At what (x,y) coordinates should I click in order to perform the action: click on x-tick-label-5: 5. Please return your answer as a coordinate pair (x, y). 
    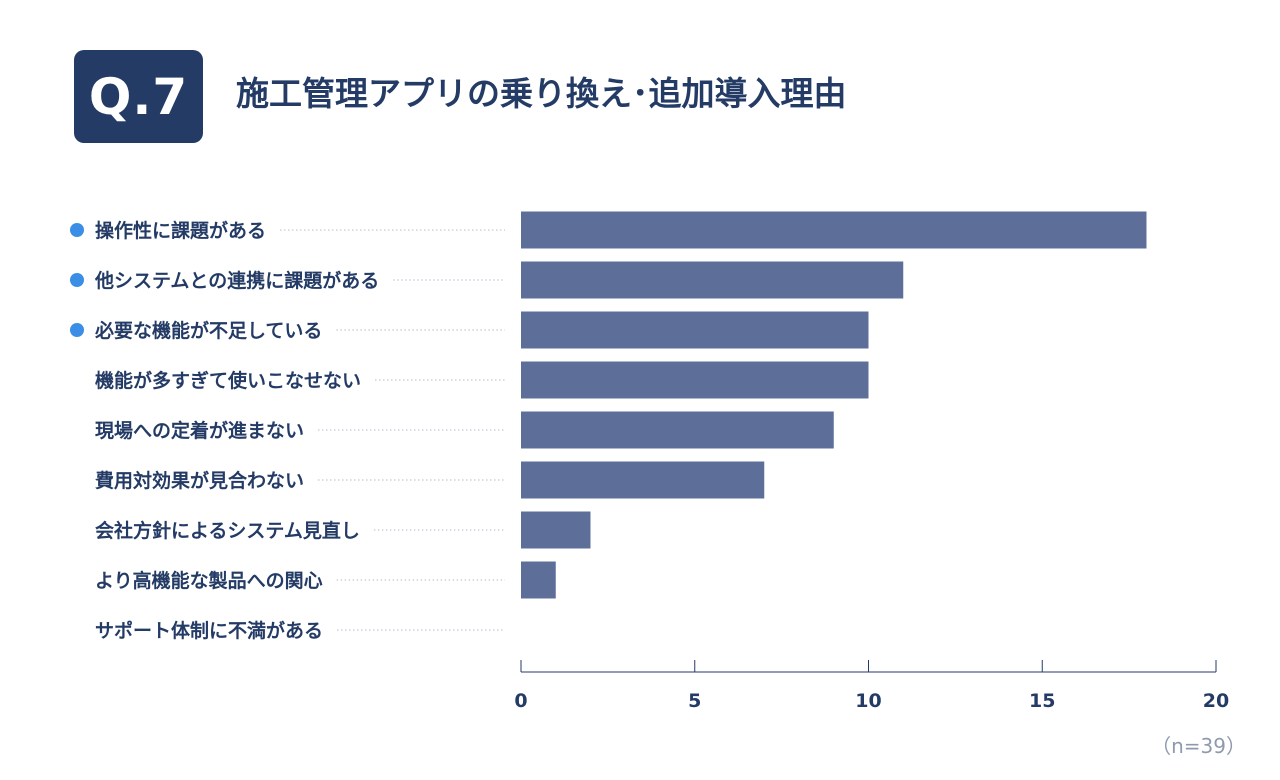
    Looking at the image, I should click on (694, 701).